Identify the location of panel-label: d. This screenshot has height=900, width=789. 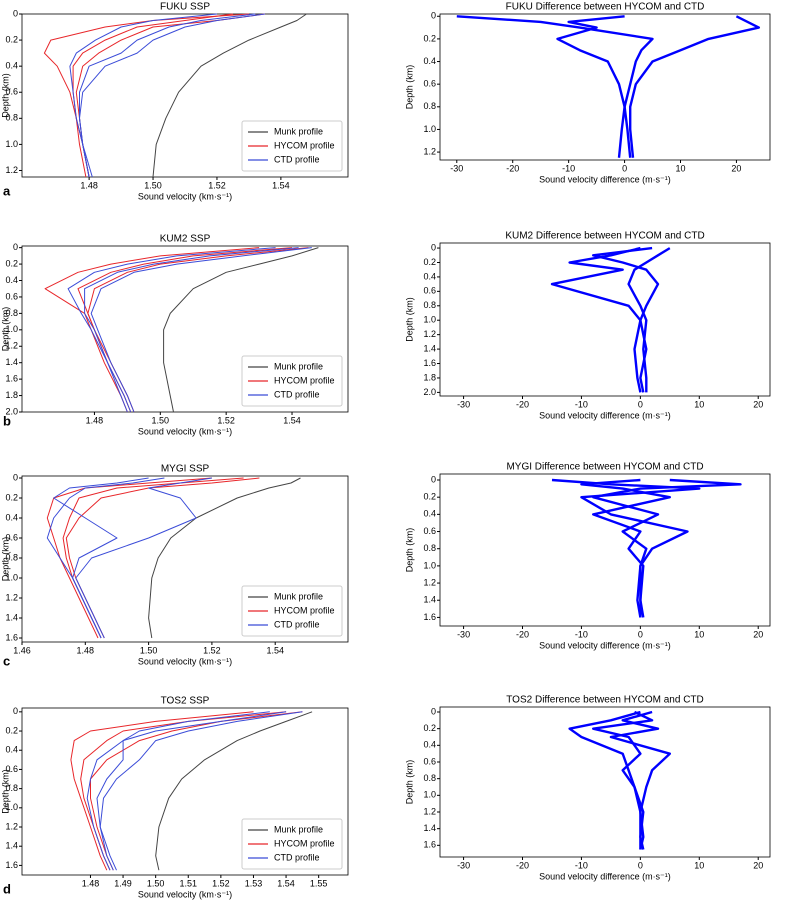
(7, 888).